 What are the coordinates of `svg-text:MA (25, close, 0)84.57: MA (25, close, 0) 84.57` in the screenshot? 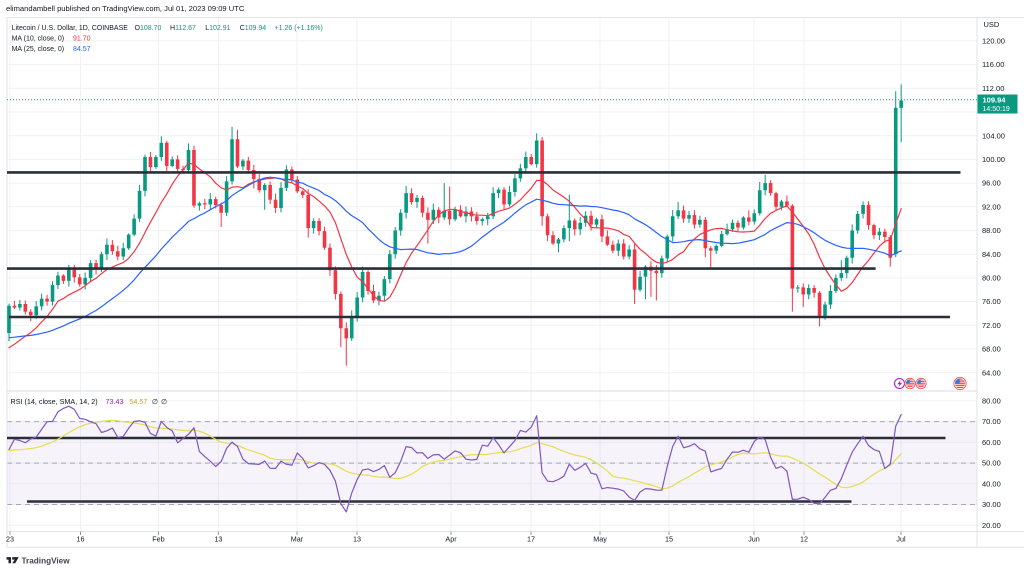 It's located at (51, 49).